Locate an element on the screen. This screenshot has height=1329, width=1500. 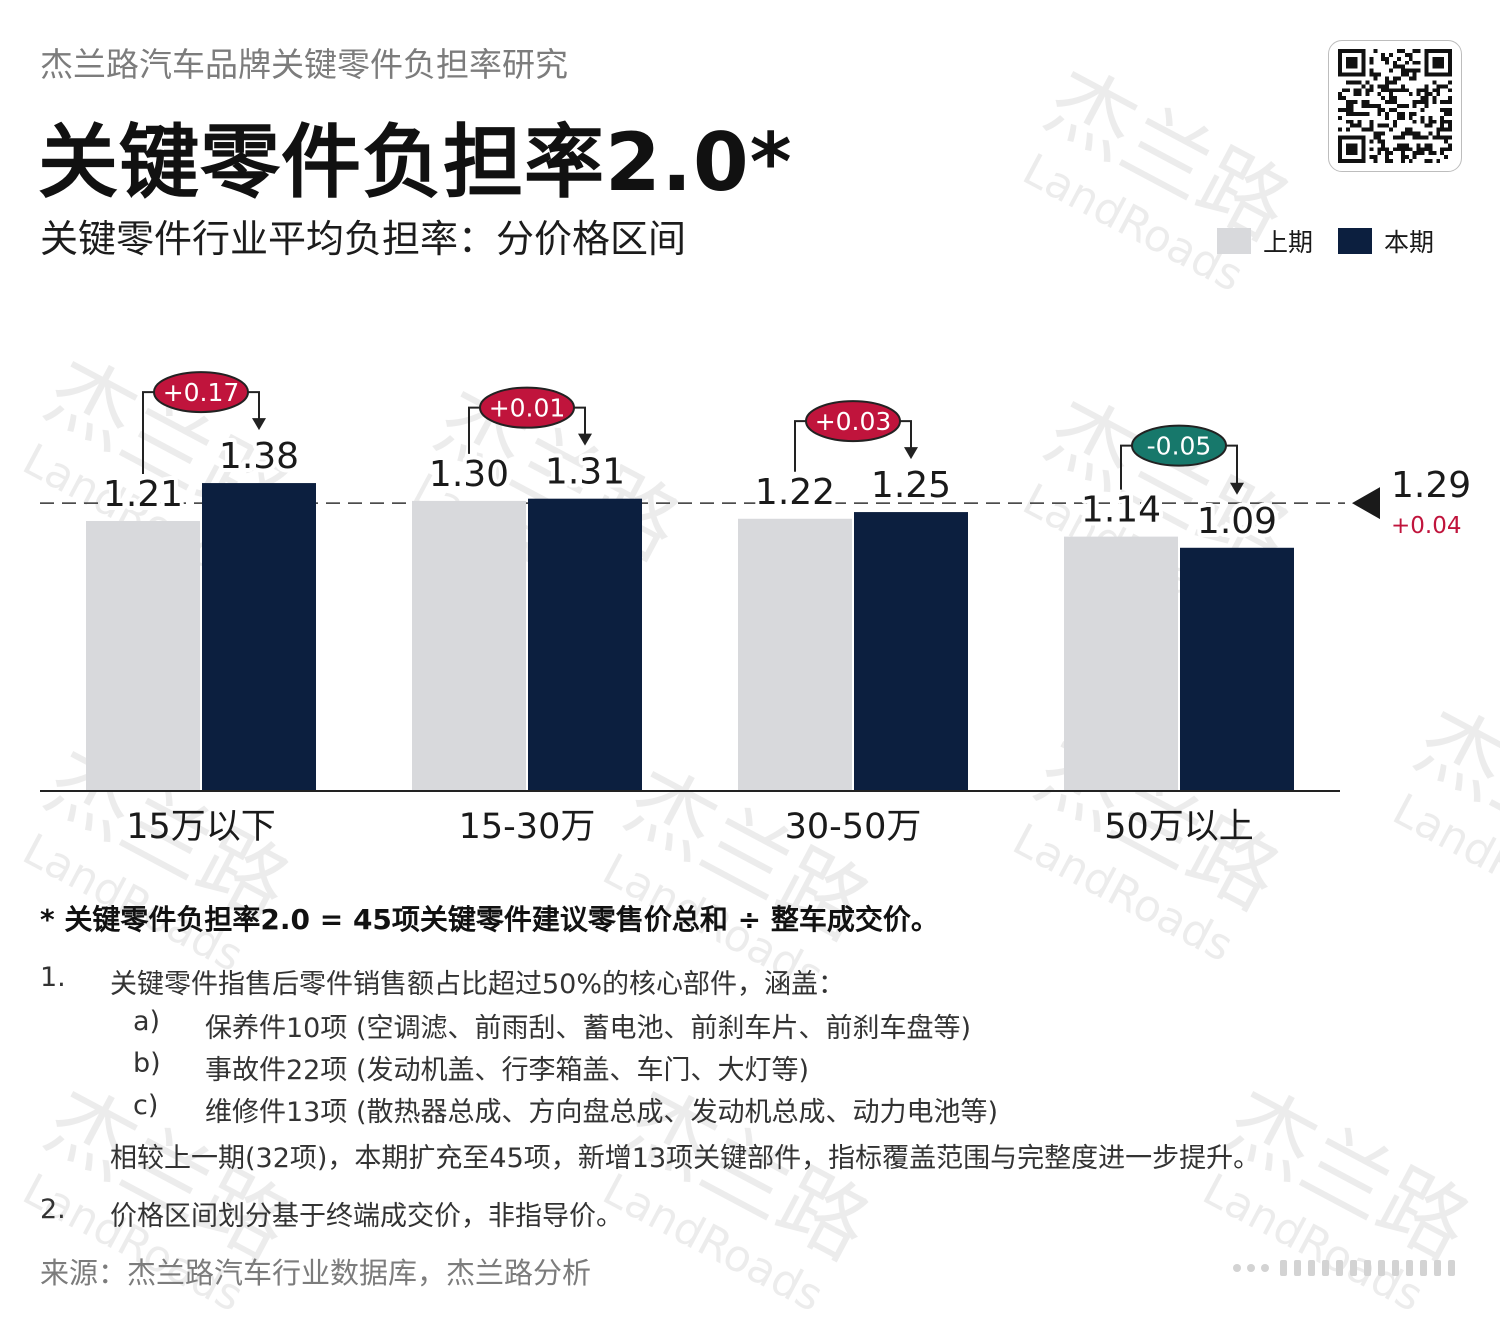
report-supertitle: 杰兰路汽车品牌关键零件负担率研究 is located at coordinates (304, 64).